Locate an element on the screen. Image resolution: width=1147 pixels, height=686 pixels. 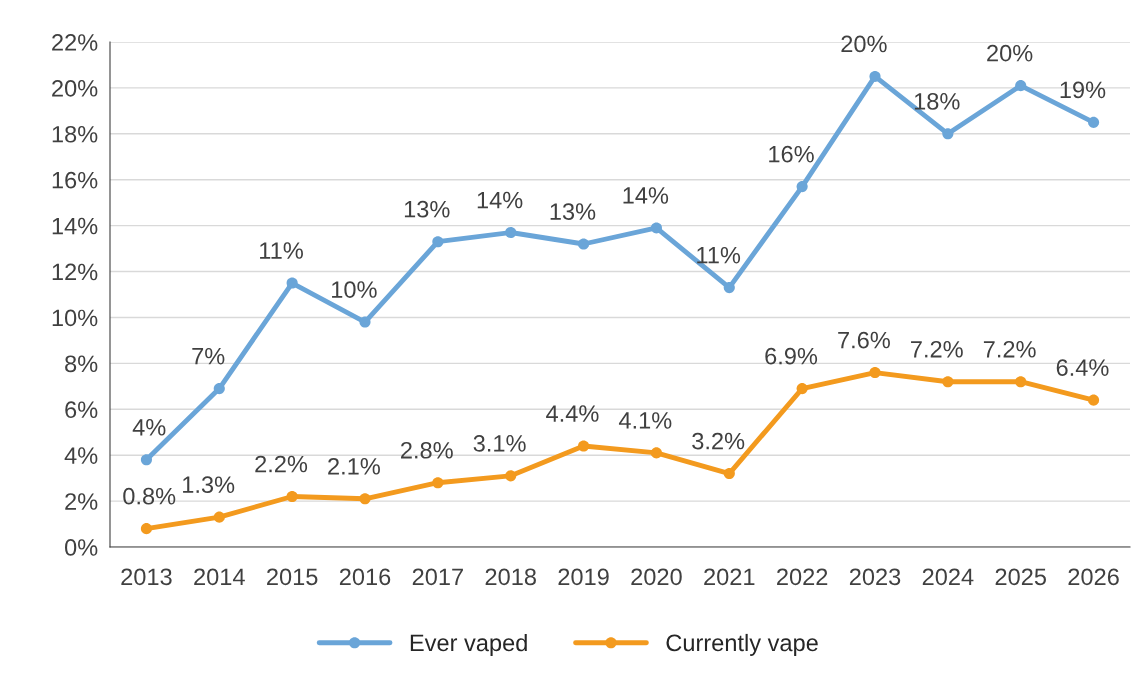
data-label: 2.2% is located at coordinates (281, 464).